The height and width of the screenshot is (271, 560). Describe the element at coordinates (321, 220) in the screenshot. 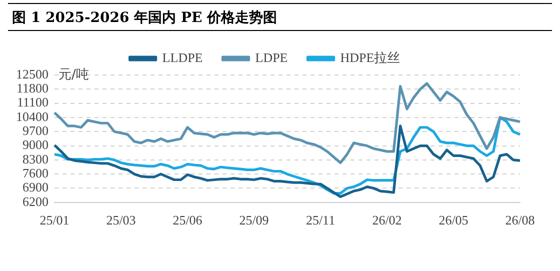

I see `x-tick-label: 25/11` at that location.